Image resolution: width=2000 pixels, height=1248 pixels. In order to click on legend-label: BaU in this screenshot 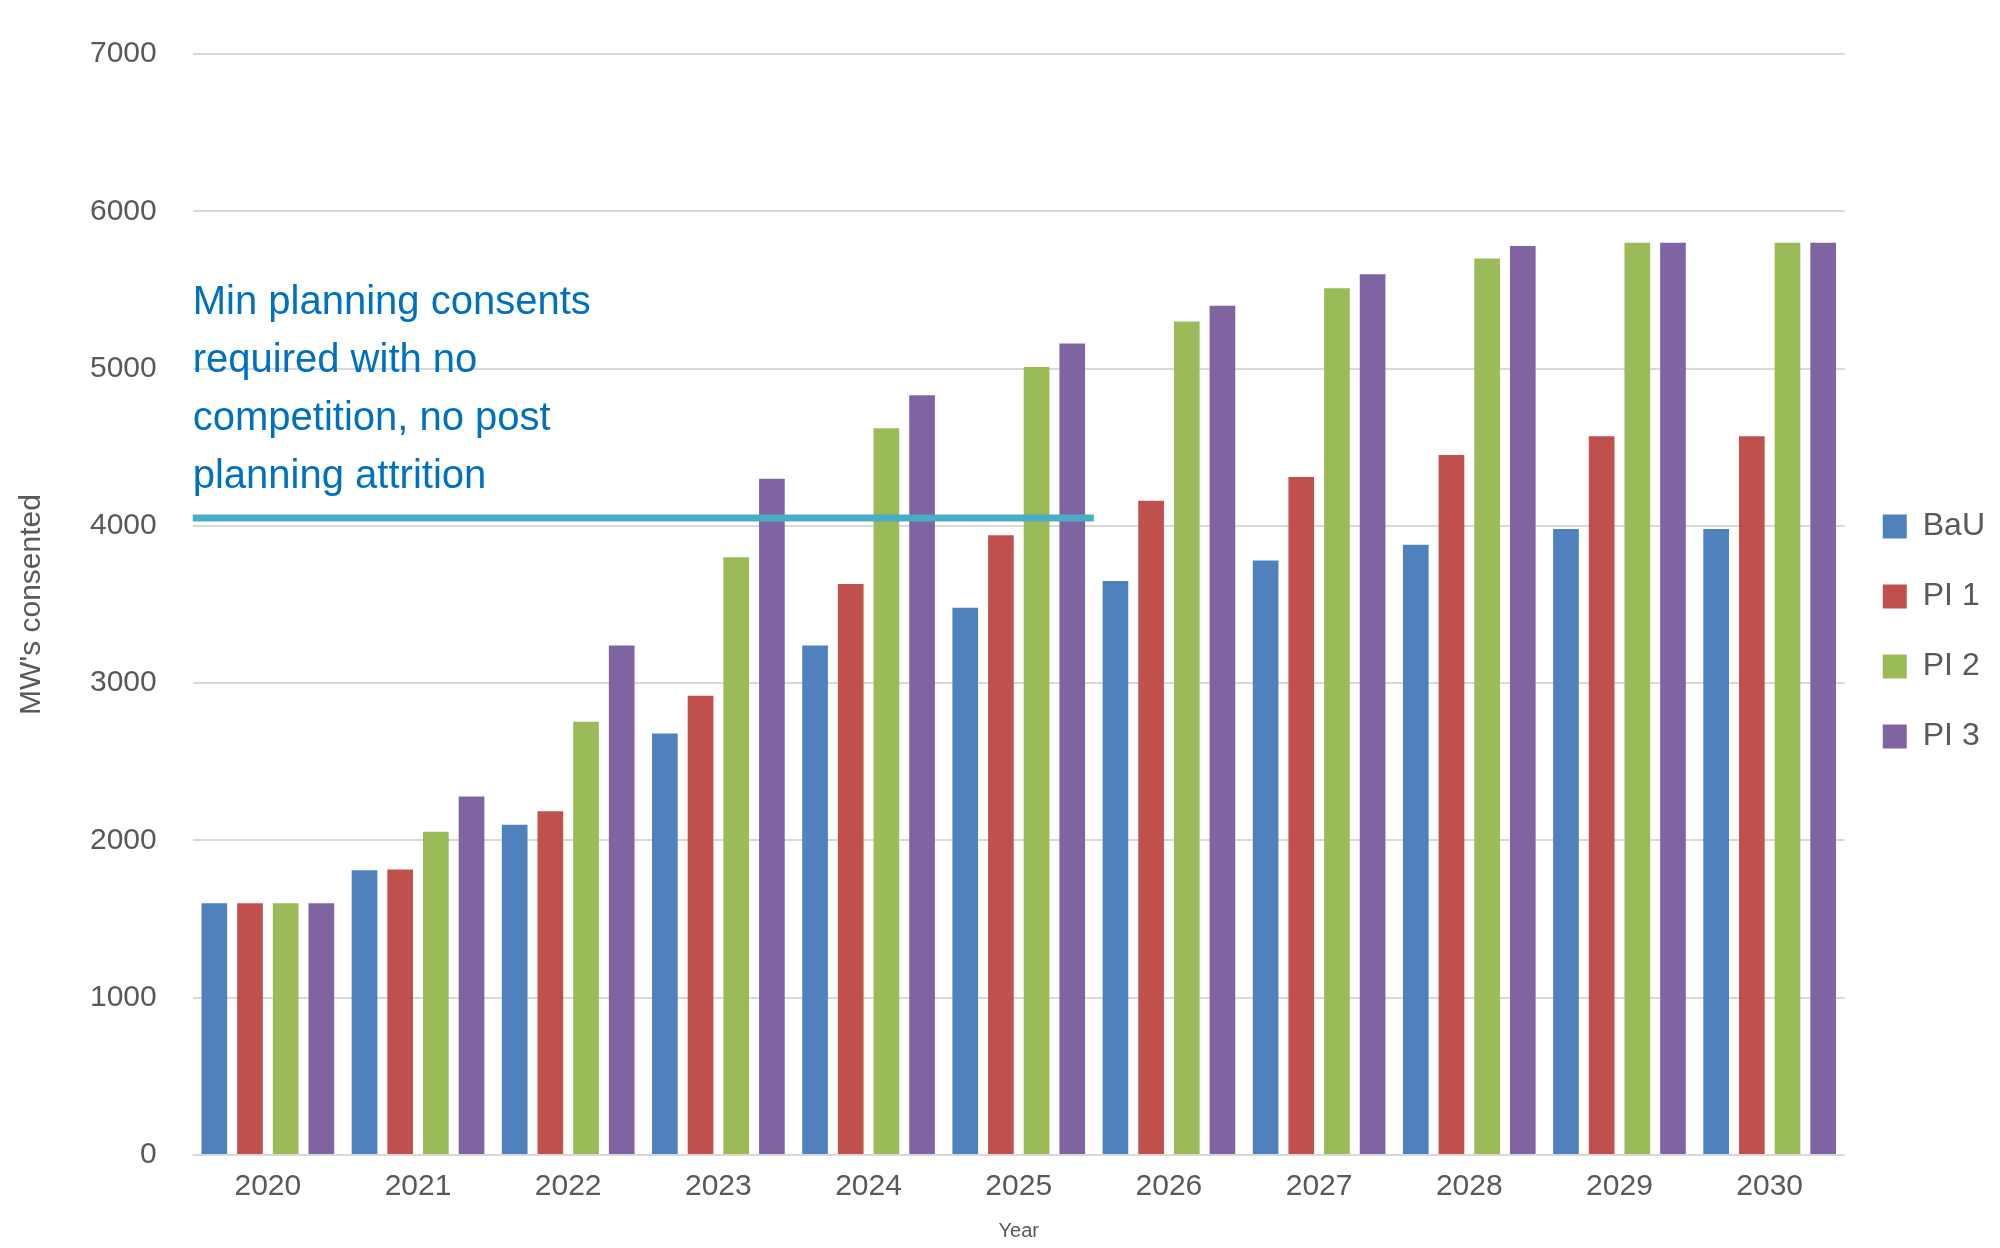, I will do `click(1953, 524)`.